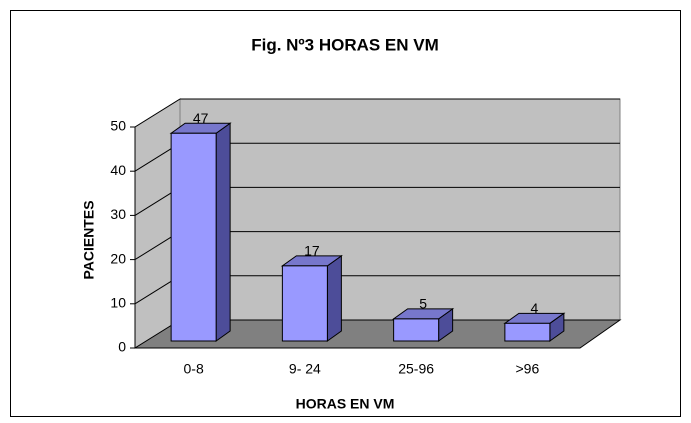 The image size is (691, 423). I want to click on value-label: 17, so click(312, 251).